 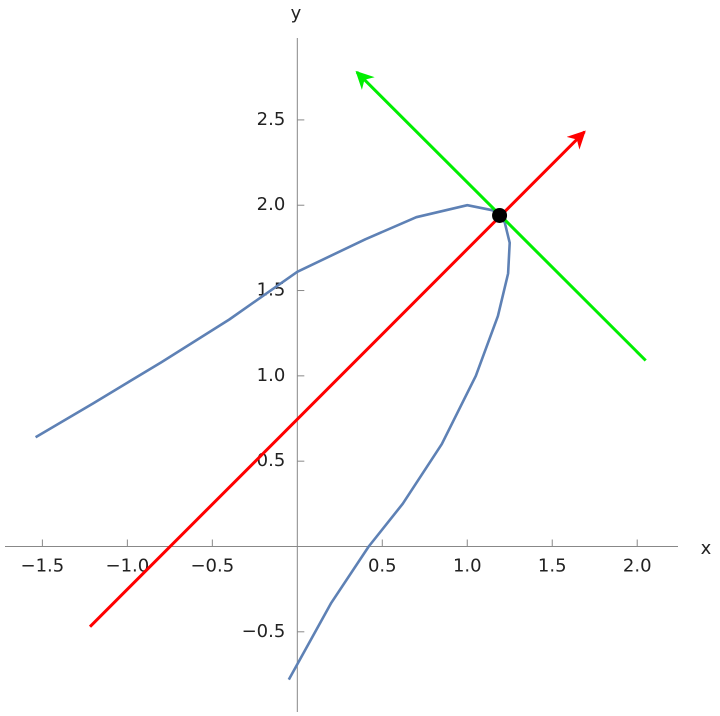 What do you see at coordinates (500, 215) in the screenshot?
I see `point` at bounding box center [500, 215].